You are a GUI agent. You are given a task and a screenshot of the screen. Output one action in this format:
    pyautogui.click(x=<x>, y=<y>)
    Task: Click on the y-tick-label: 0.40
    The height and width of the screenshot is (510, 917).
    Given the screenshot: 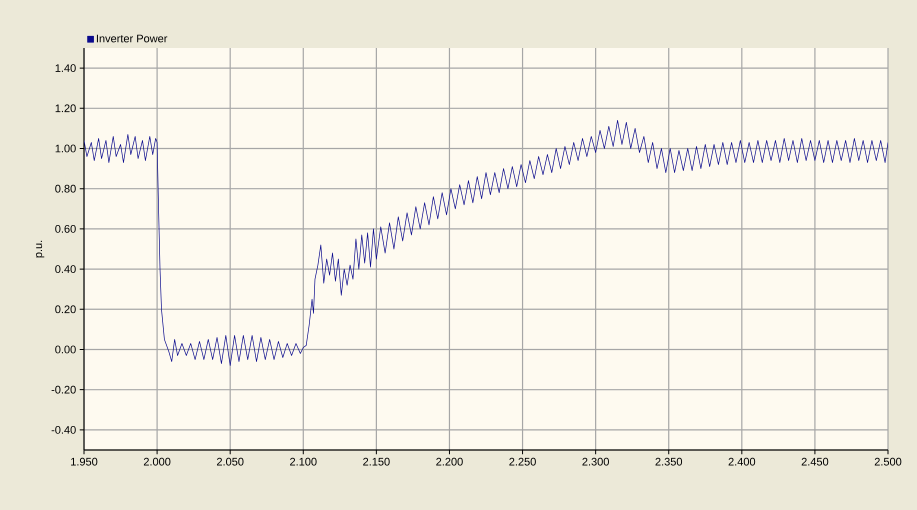 What is the action you would take?
    pyautogui.click(x=65, y=269)
    